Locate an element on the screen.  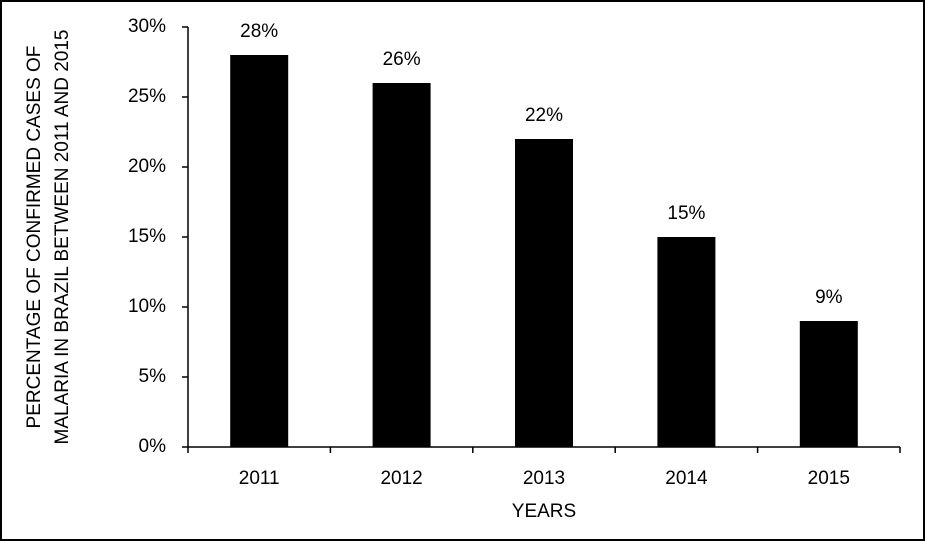
x-tick-label: 2012 is located at coordinates (401, 478).